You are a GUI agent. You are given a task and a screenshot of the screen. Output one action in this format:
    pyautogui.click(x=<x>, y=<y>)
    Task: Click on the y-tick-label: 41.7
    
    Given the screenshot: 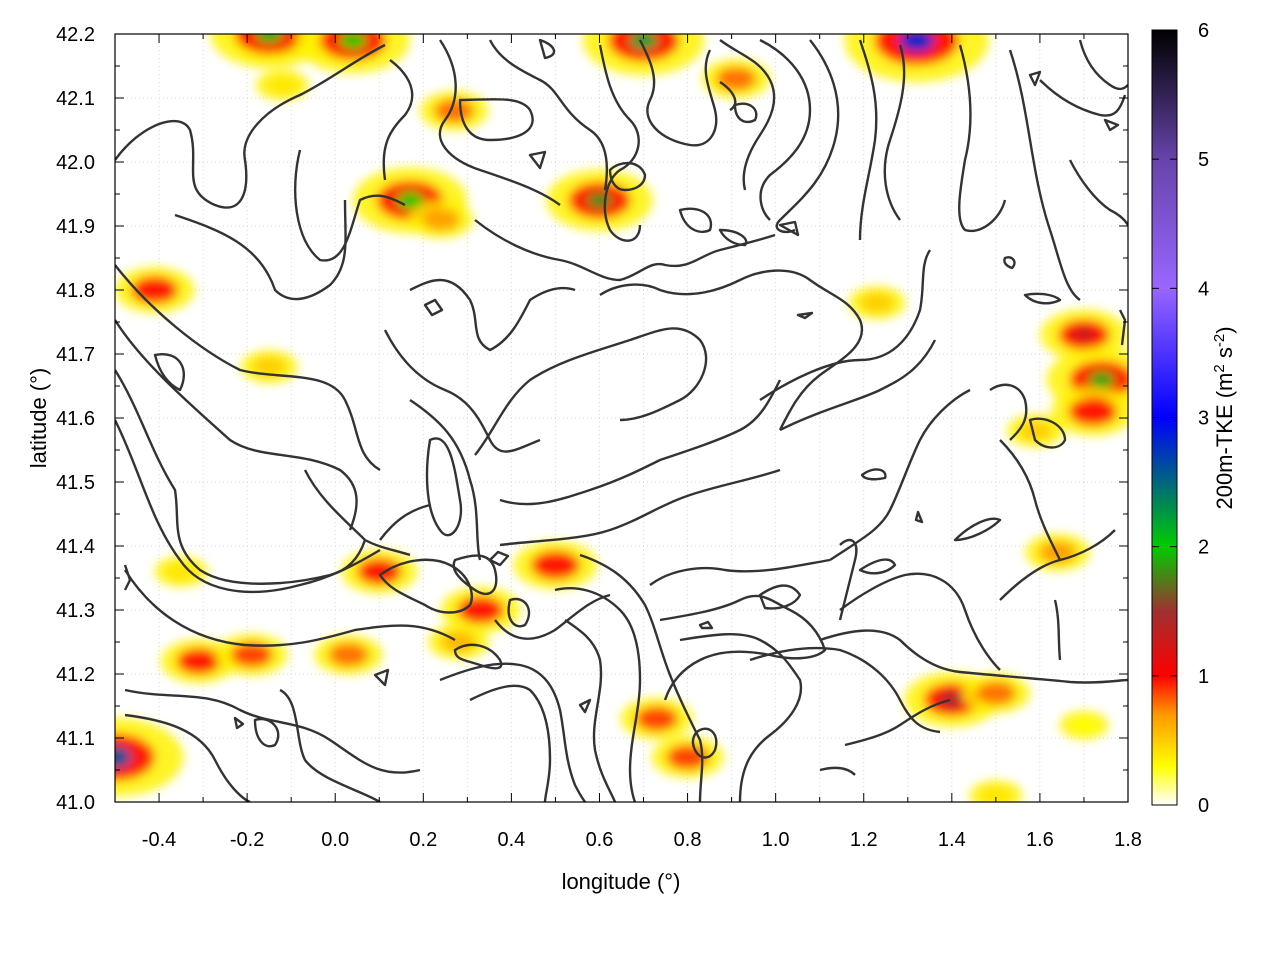 What is the action you would take?
    pyautogui.click(x=75, y=355)
    